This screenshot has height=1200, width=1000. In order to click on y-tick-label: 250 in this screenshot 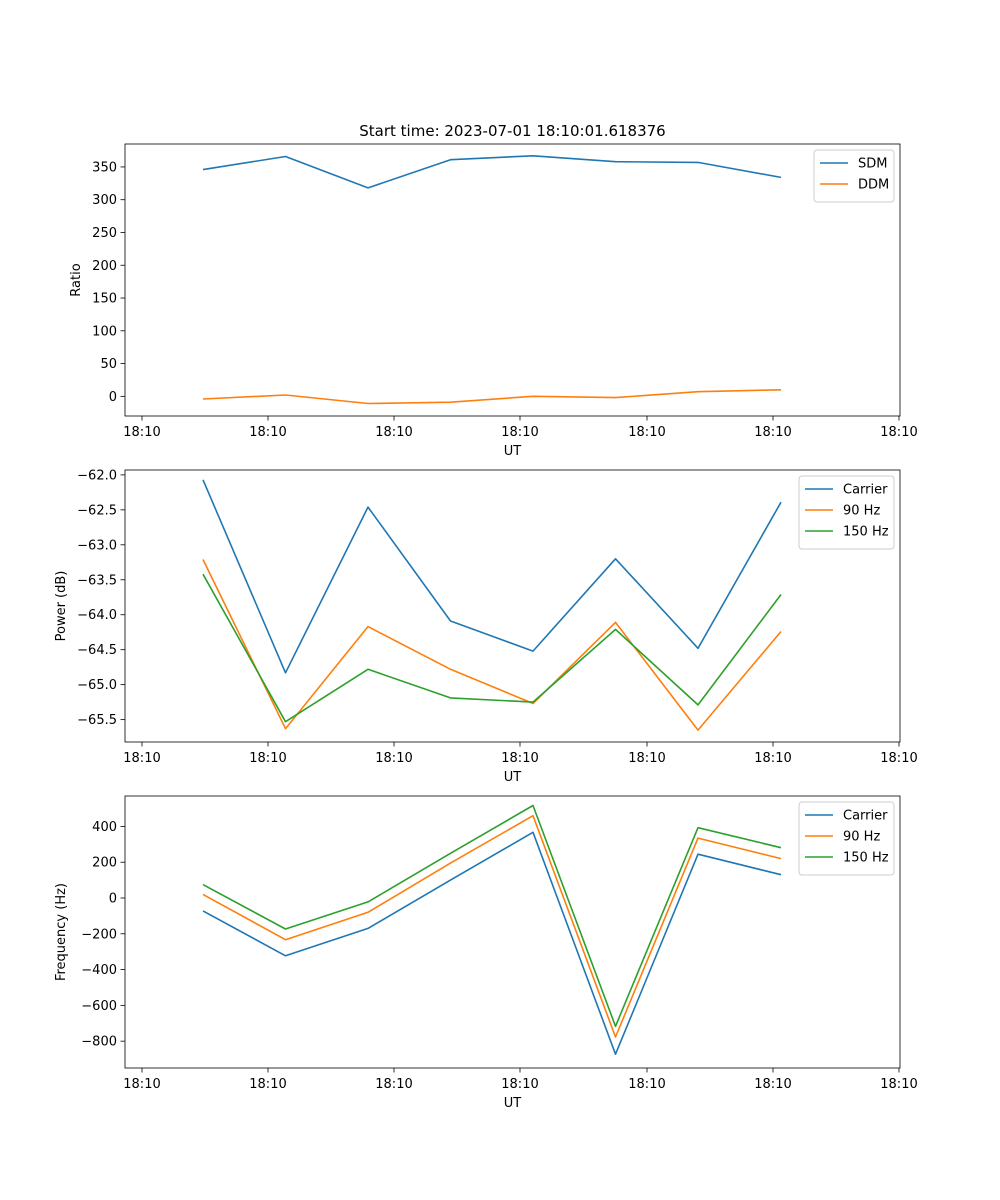, I will do `click(104, 233)`.